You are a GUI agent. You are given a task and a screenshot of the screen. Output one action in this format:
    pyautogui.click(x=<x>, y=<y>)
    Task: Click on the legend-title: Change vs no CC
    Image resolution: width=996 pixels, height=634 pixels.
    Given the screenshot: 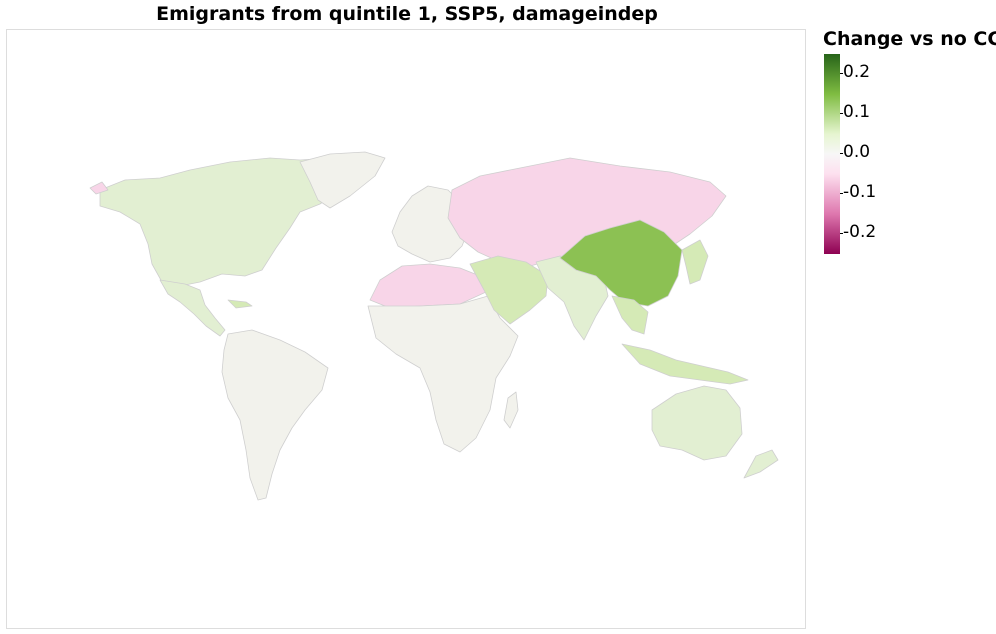 What is the action you would take?
    pyautogui.click(x=909, y=39)
    